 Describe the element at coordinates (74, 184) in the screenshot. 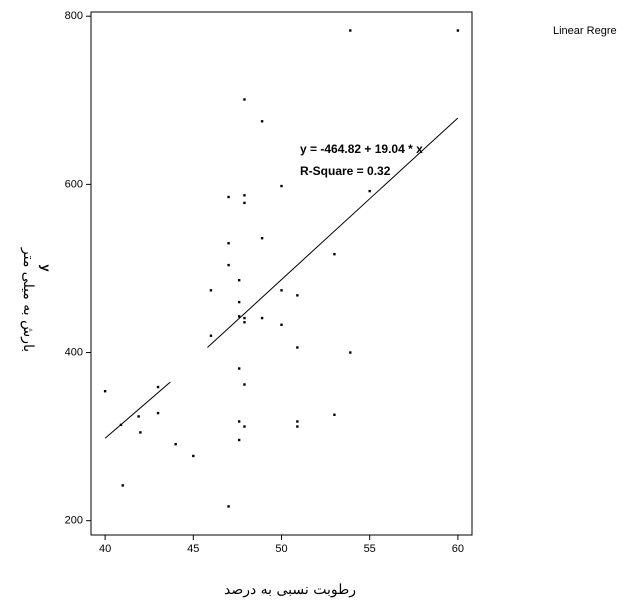

I see `y-tick-label: 600` at that location.